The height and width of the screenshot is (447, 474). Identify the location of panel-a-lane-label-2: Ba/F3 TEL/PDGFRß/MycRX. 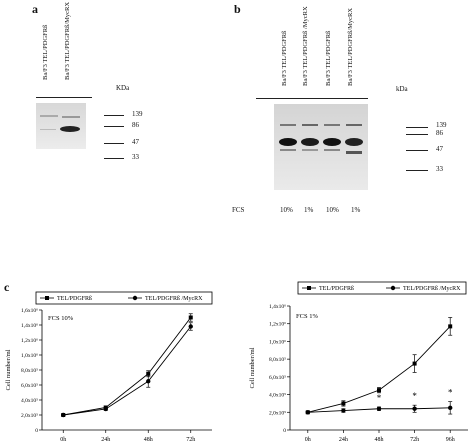
(67, 40).